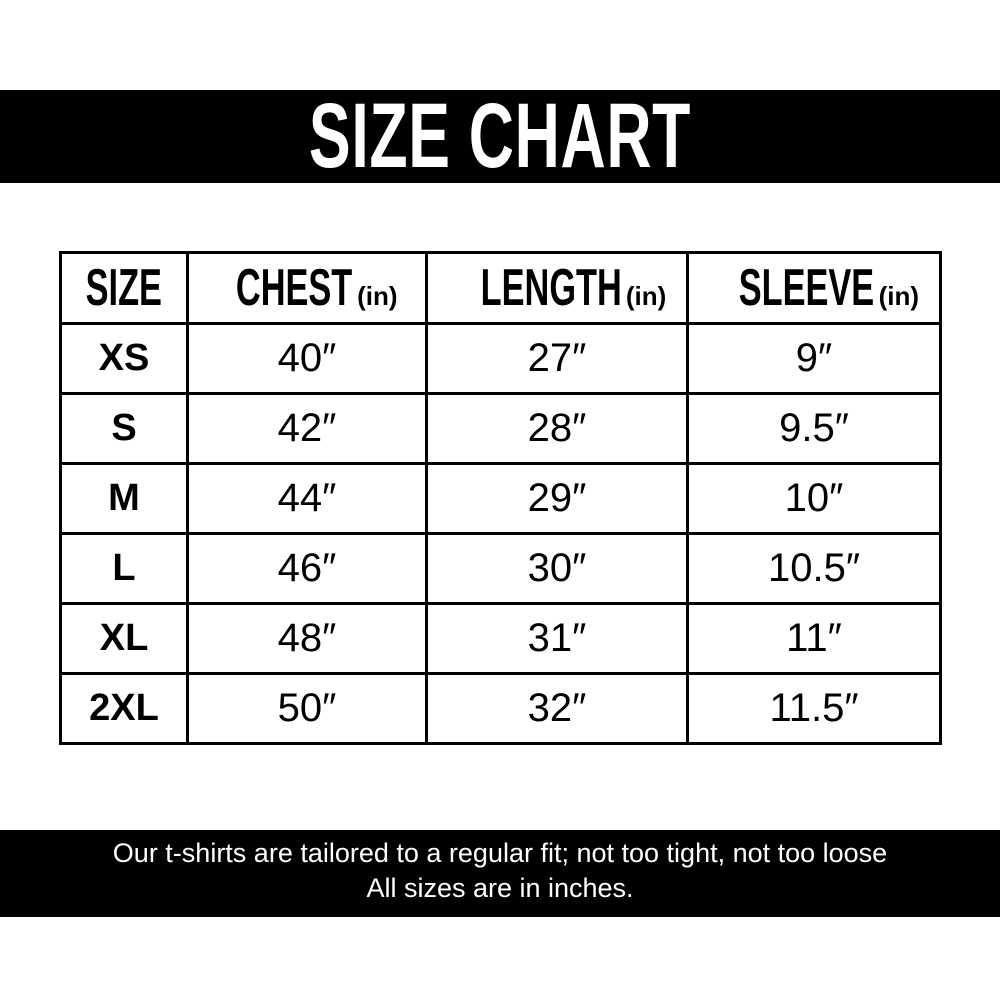 Image resolution: width=1000 pixels, height=1000 pixels. What do you see at coordinates (814, 288) in the screenshot?
I see `header-sleeve: SLEEVE (in)` at bounding box center [814, 288].